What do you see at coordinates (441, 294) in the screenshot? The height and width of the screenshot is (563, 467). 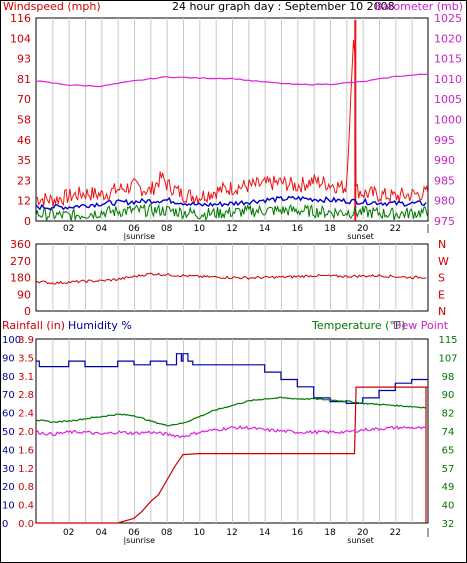 I see `compass-label: E` at bounding box center [441, 294].